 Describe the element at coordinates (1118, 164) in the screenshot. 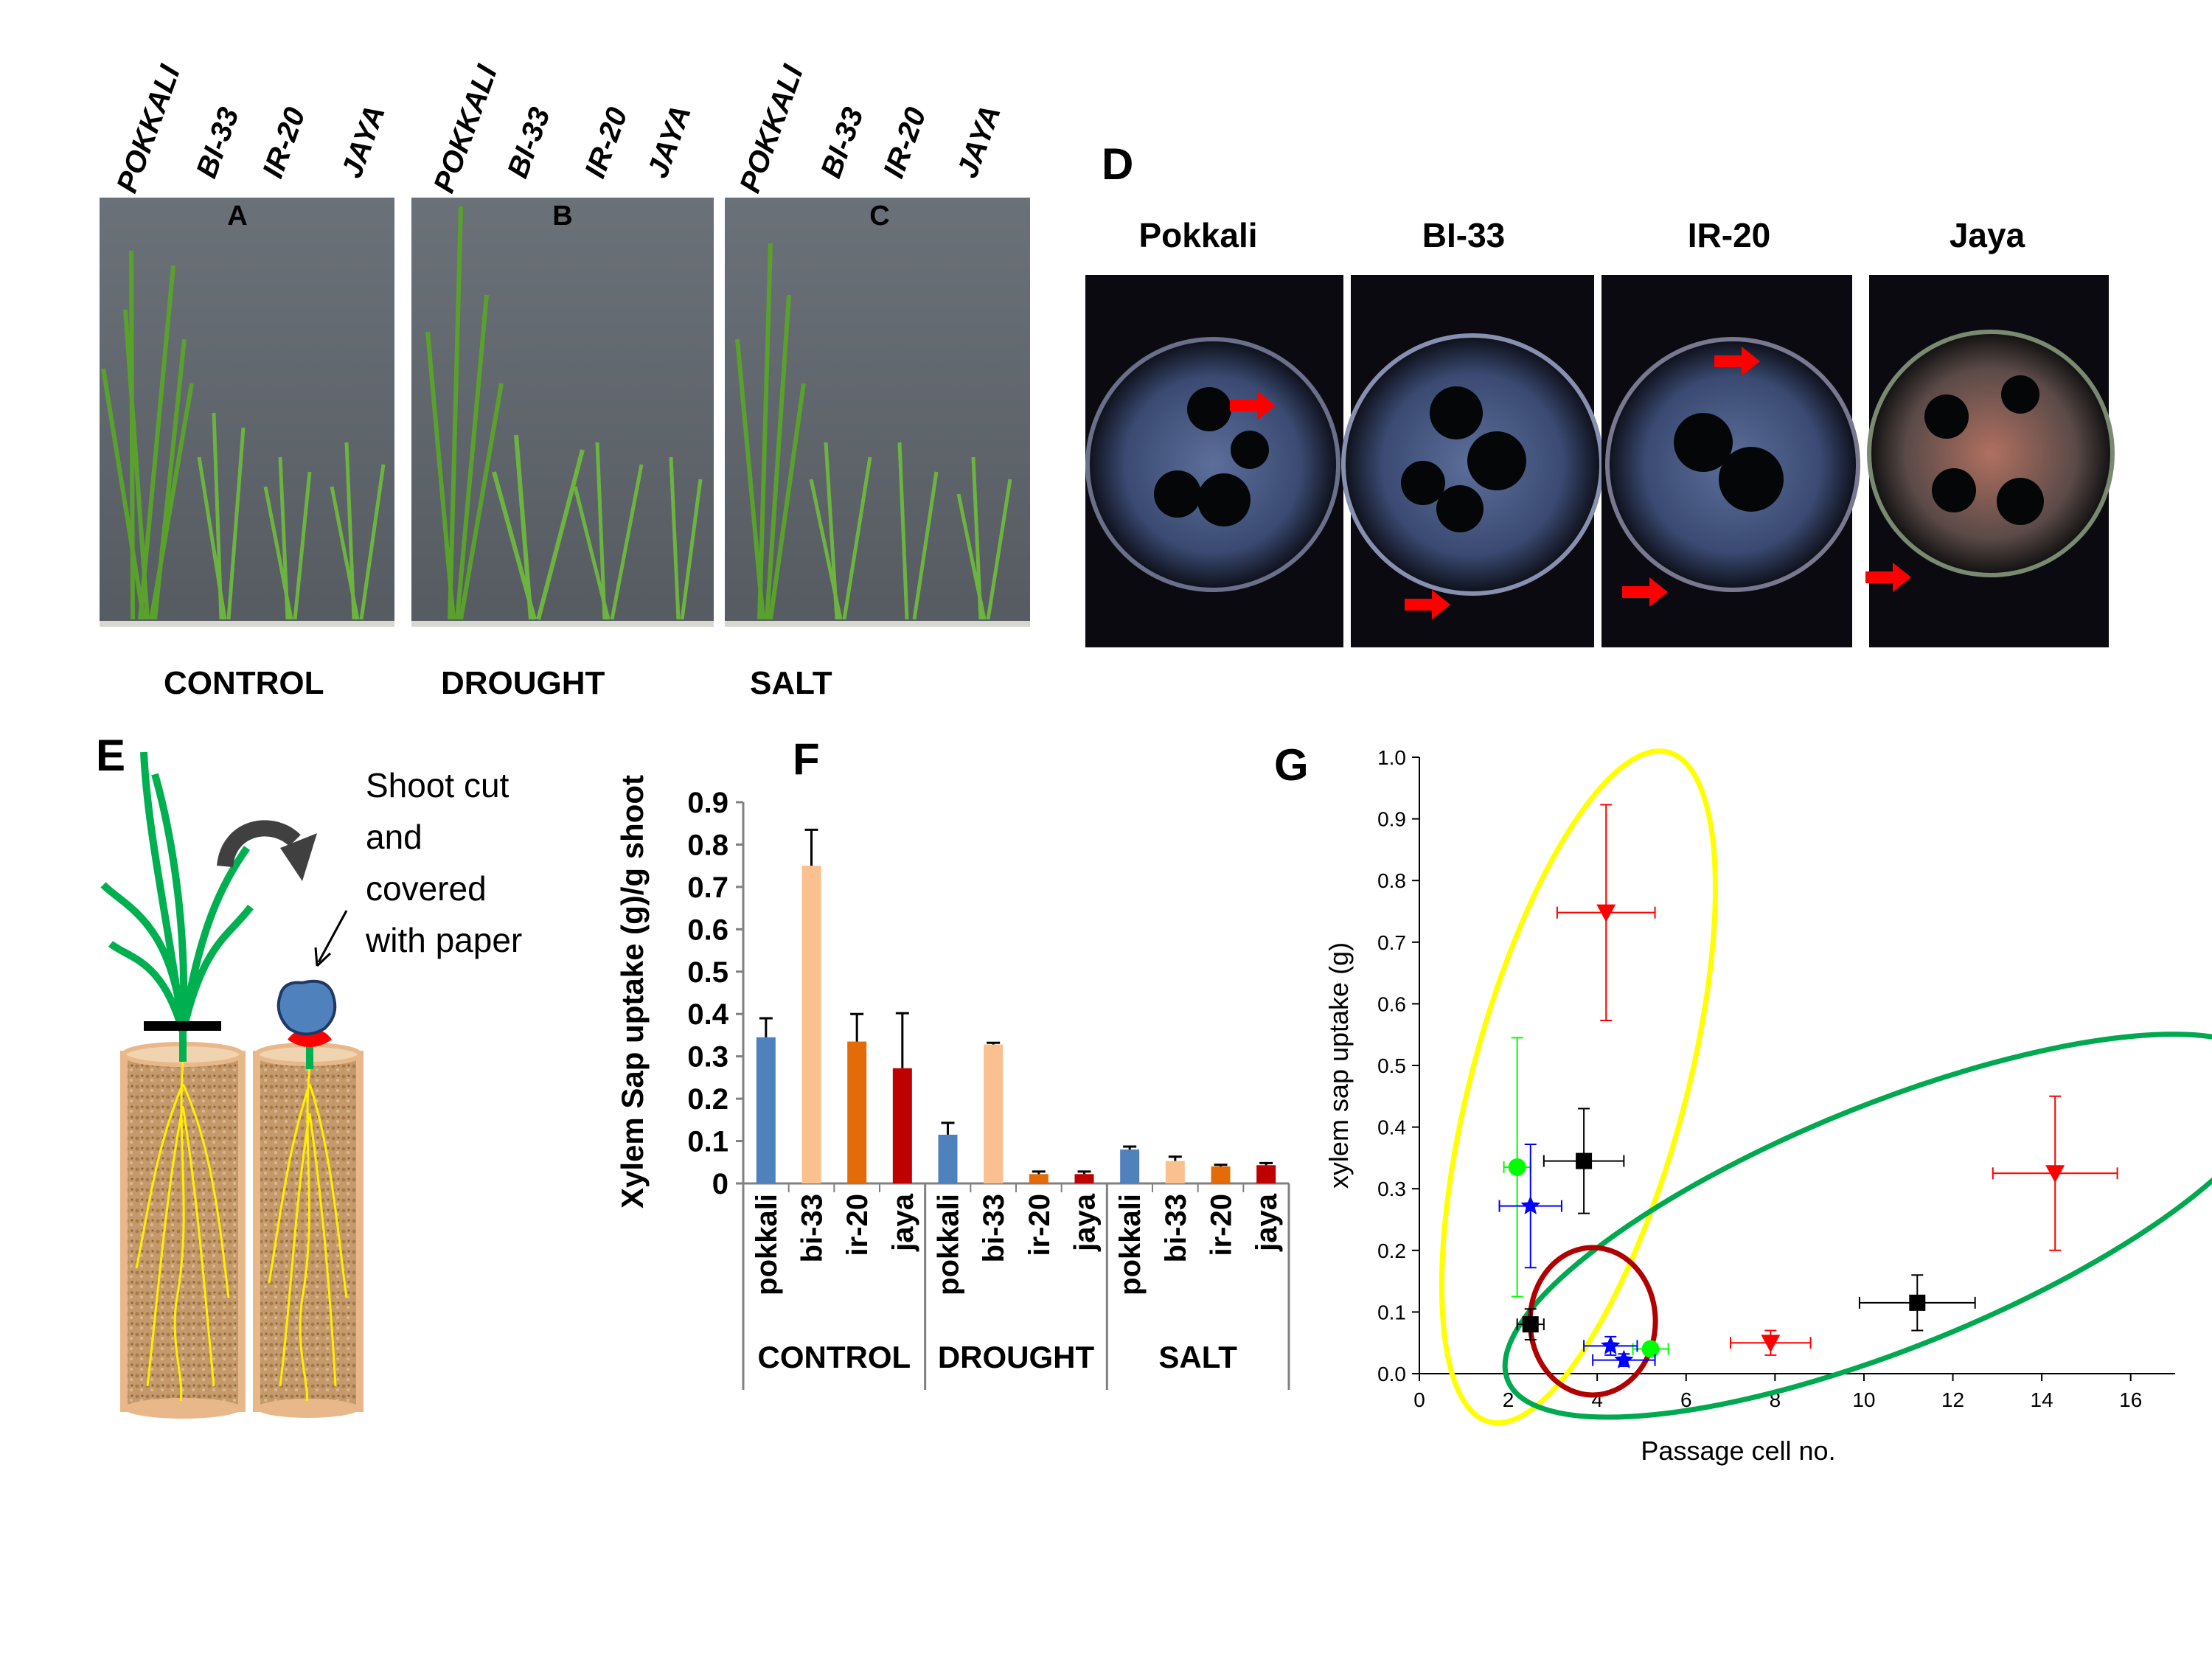

I see `panel-letter-d: D` at that location.